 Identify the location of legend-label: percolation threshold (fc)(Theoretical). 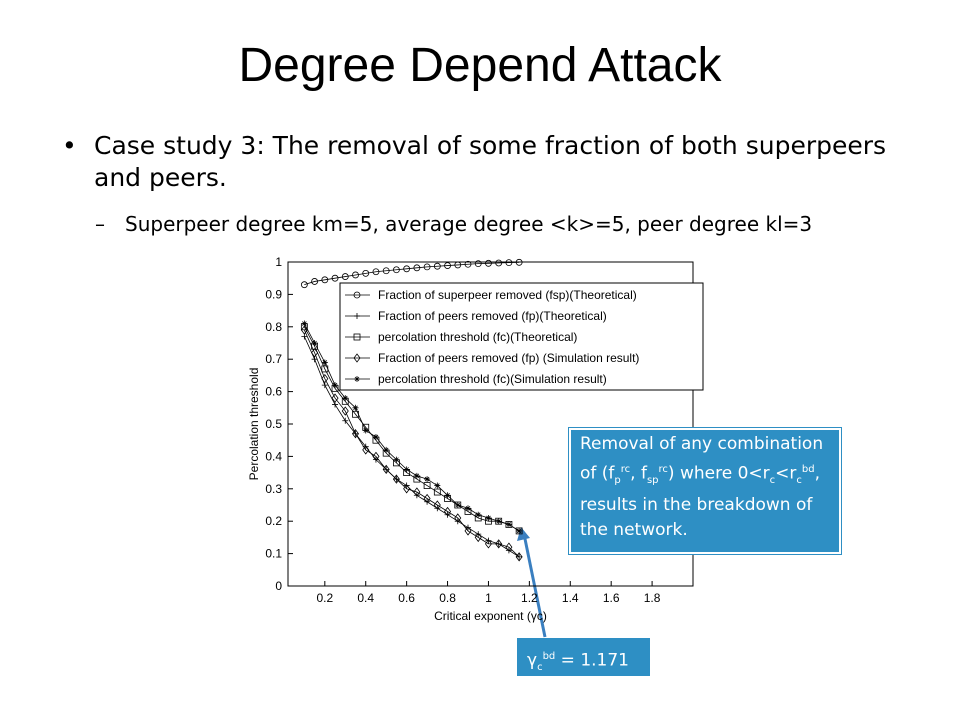
(477, 337).